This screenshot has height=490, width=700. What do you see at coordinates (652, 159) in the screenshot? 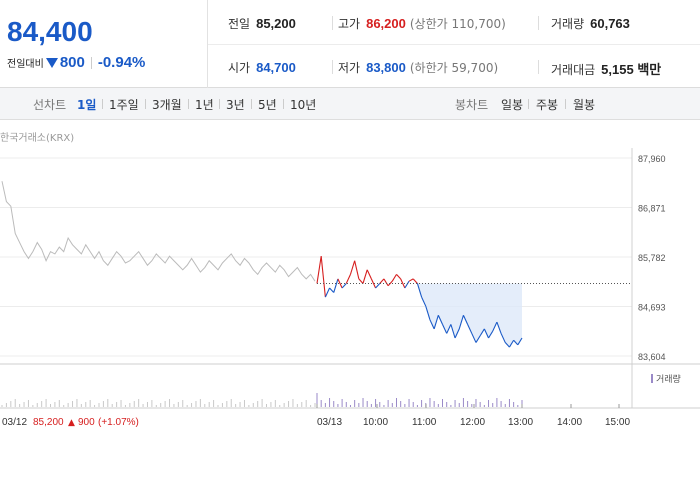
I see `y-tick-label: 87,960` at bounding box center [652, 159].